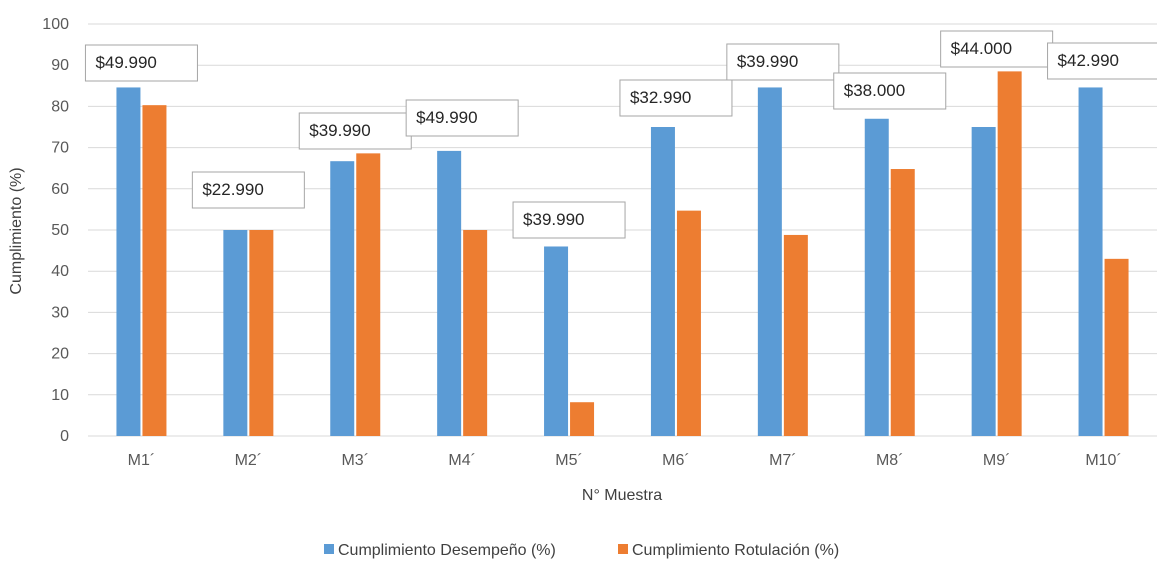 Image resolution: width=1157 pixels, height=567 pixels. What do you see at coordinates (625, 460) in the screenshot?
I see `x-axis-ticks: M1´ M2´ M3´ M4´ M5´ M6´ M7´ M8´ M9´ M10´` at bounding box center [625, 460].